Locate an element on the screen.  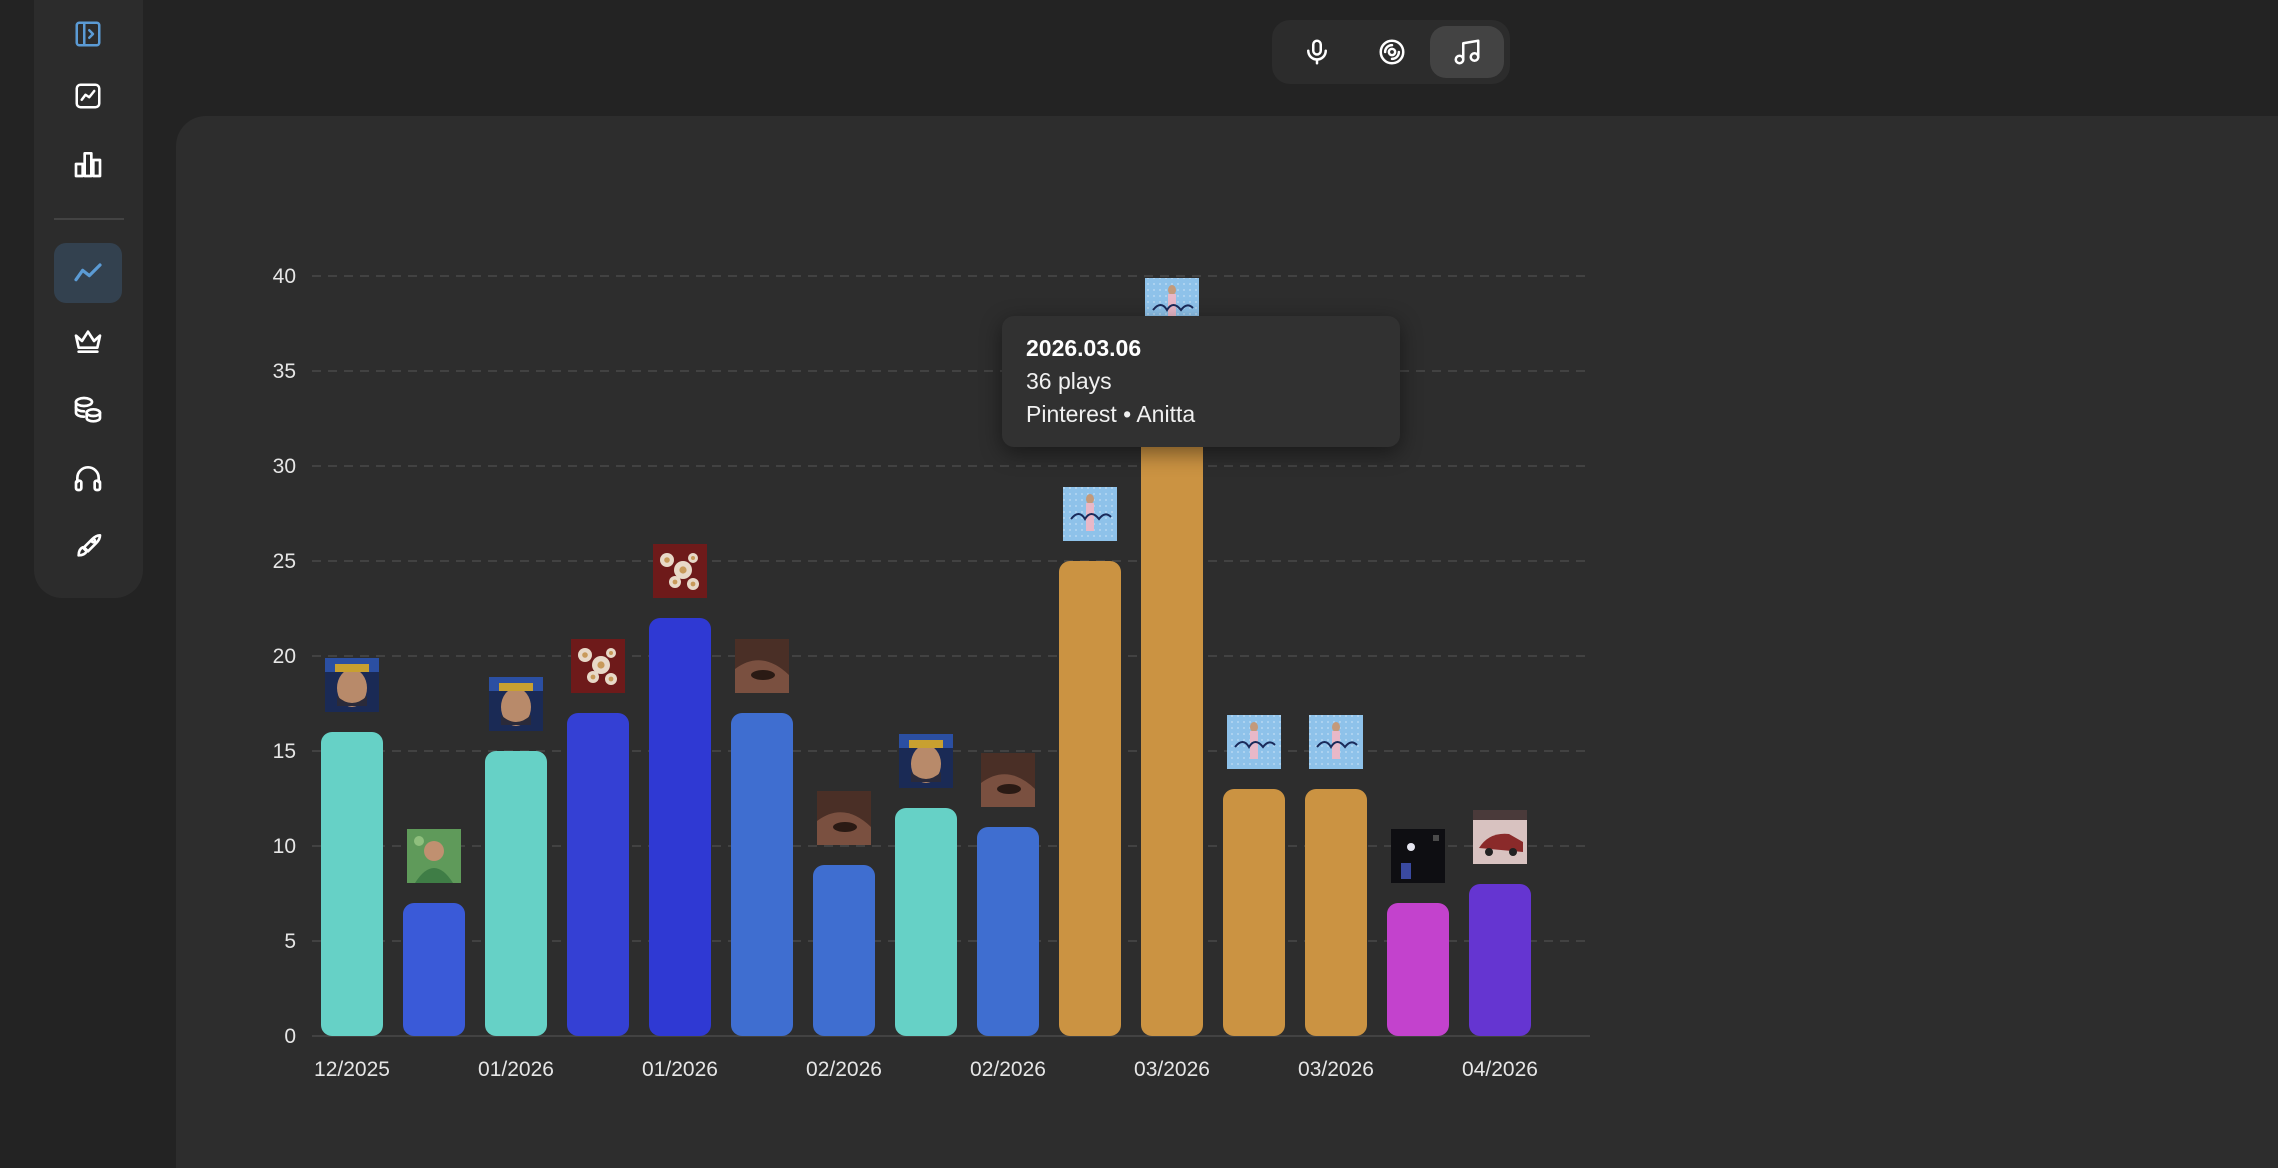
headphones-icon is located at coordinates (88, 479).